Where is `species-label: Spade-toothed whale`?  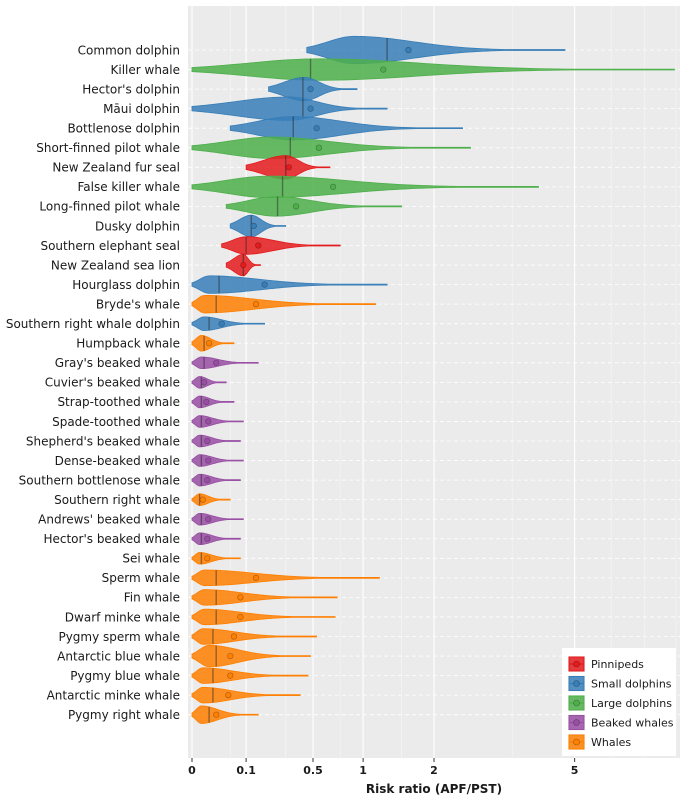 species-label: Spade-toothed whale is located at coordinates (116, 422).